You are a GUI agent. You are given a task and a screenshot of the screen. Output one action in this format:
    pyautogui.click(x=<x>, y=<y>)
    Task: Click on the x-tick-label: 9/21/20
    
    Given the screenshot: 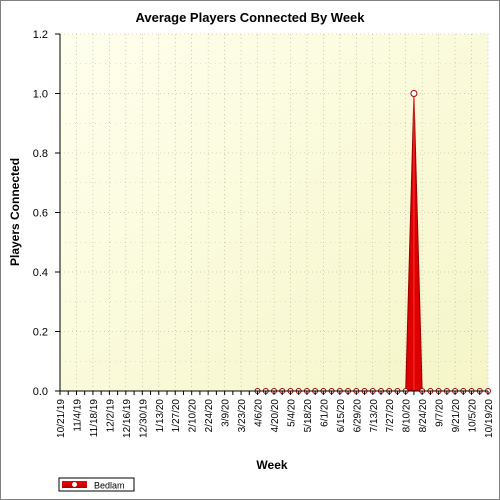 What is the action you would take?
    pyautogui.click(x=456, y=416)
    